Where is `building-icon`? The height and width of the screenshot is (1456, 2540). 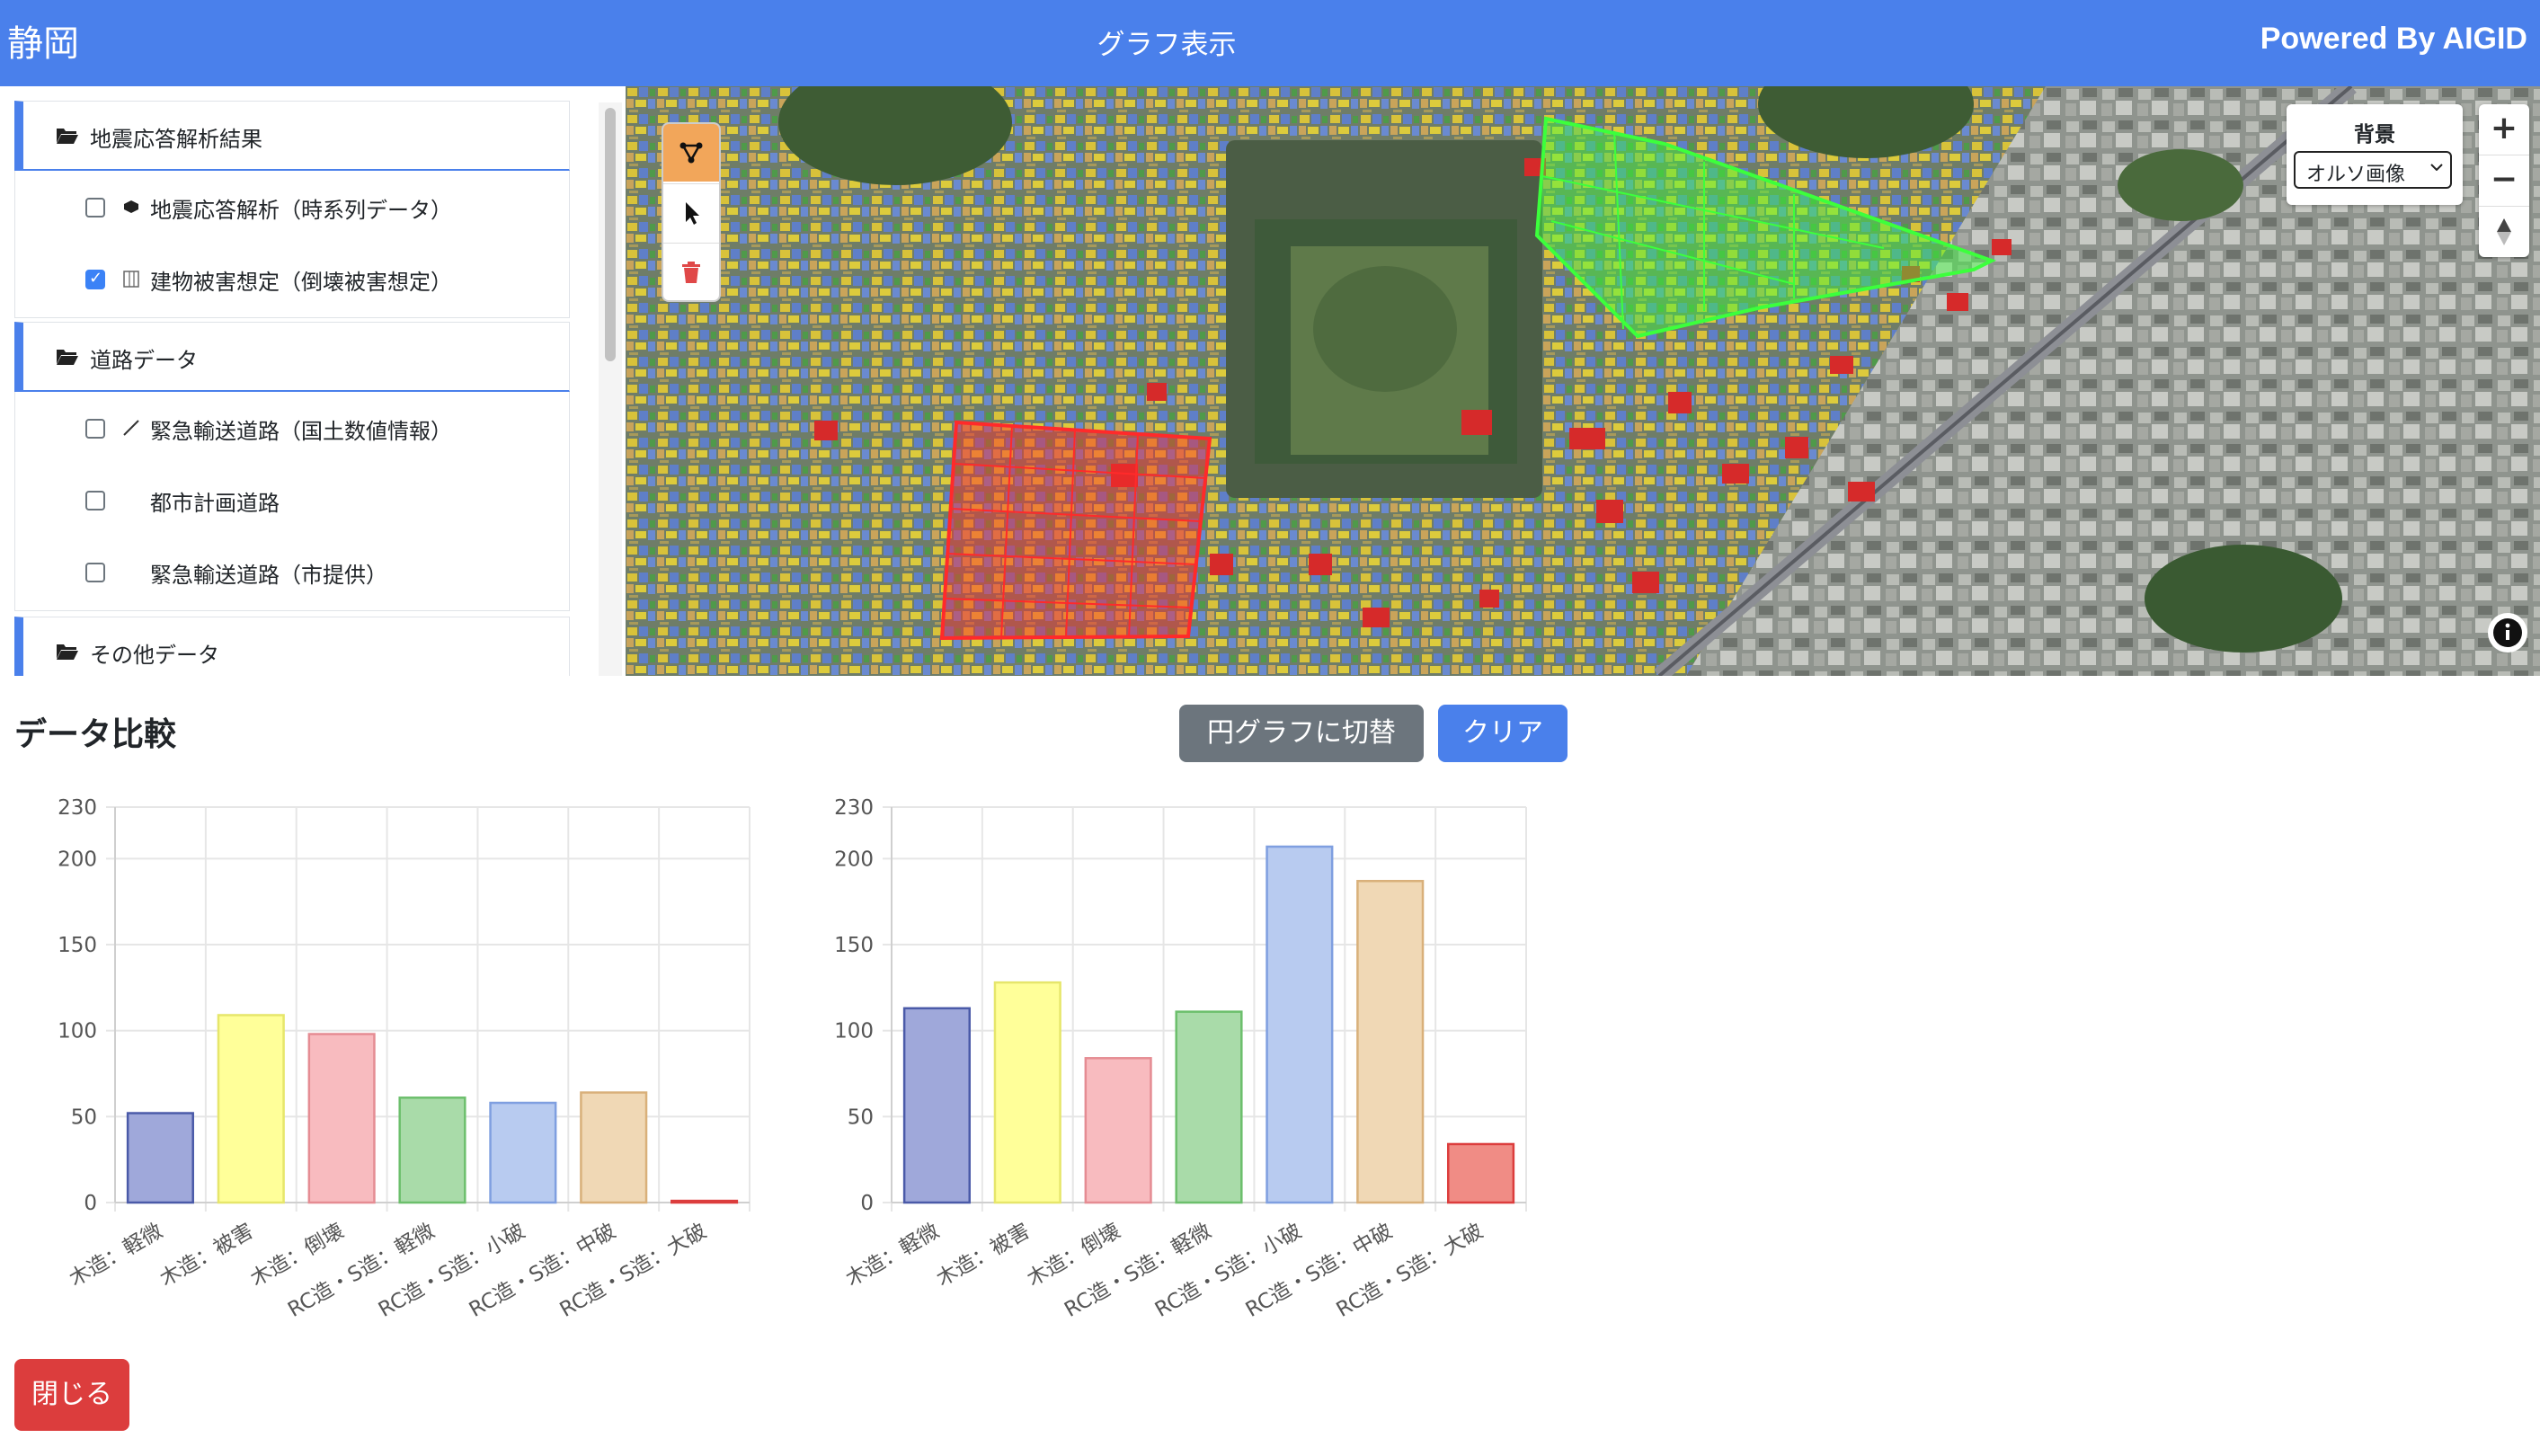
building-icon is located at coordinates (131, 280).